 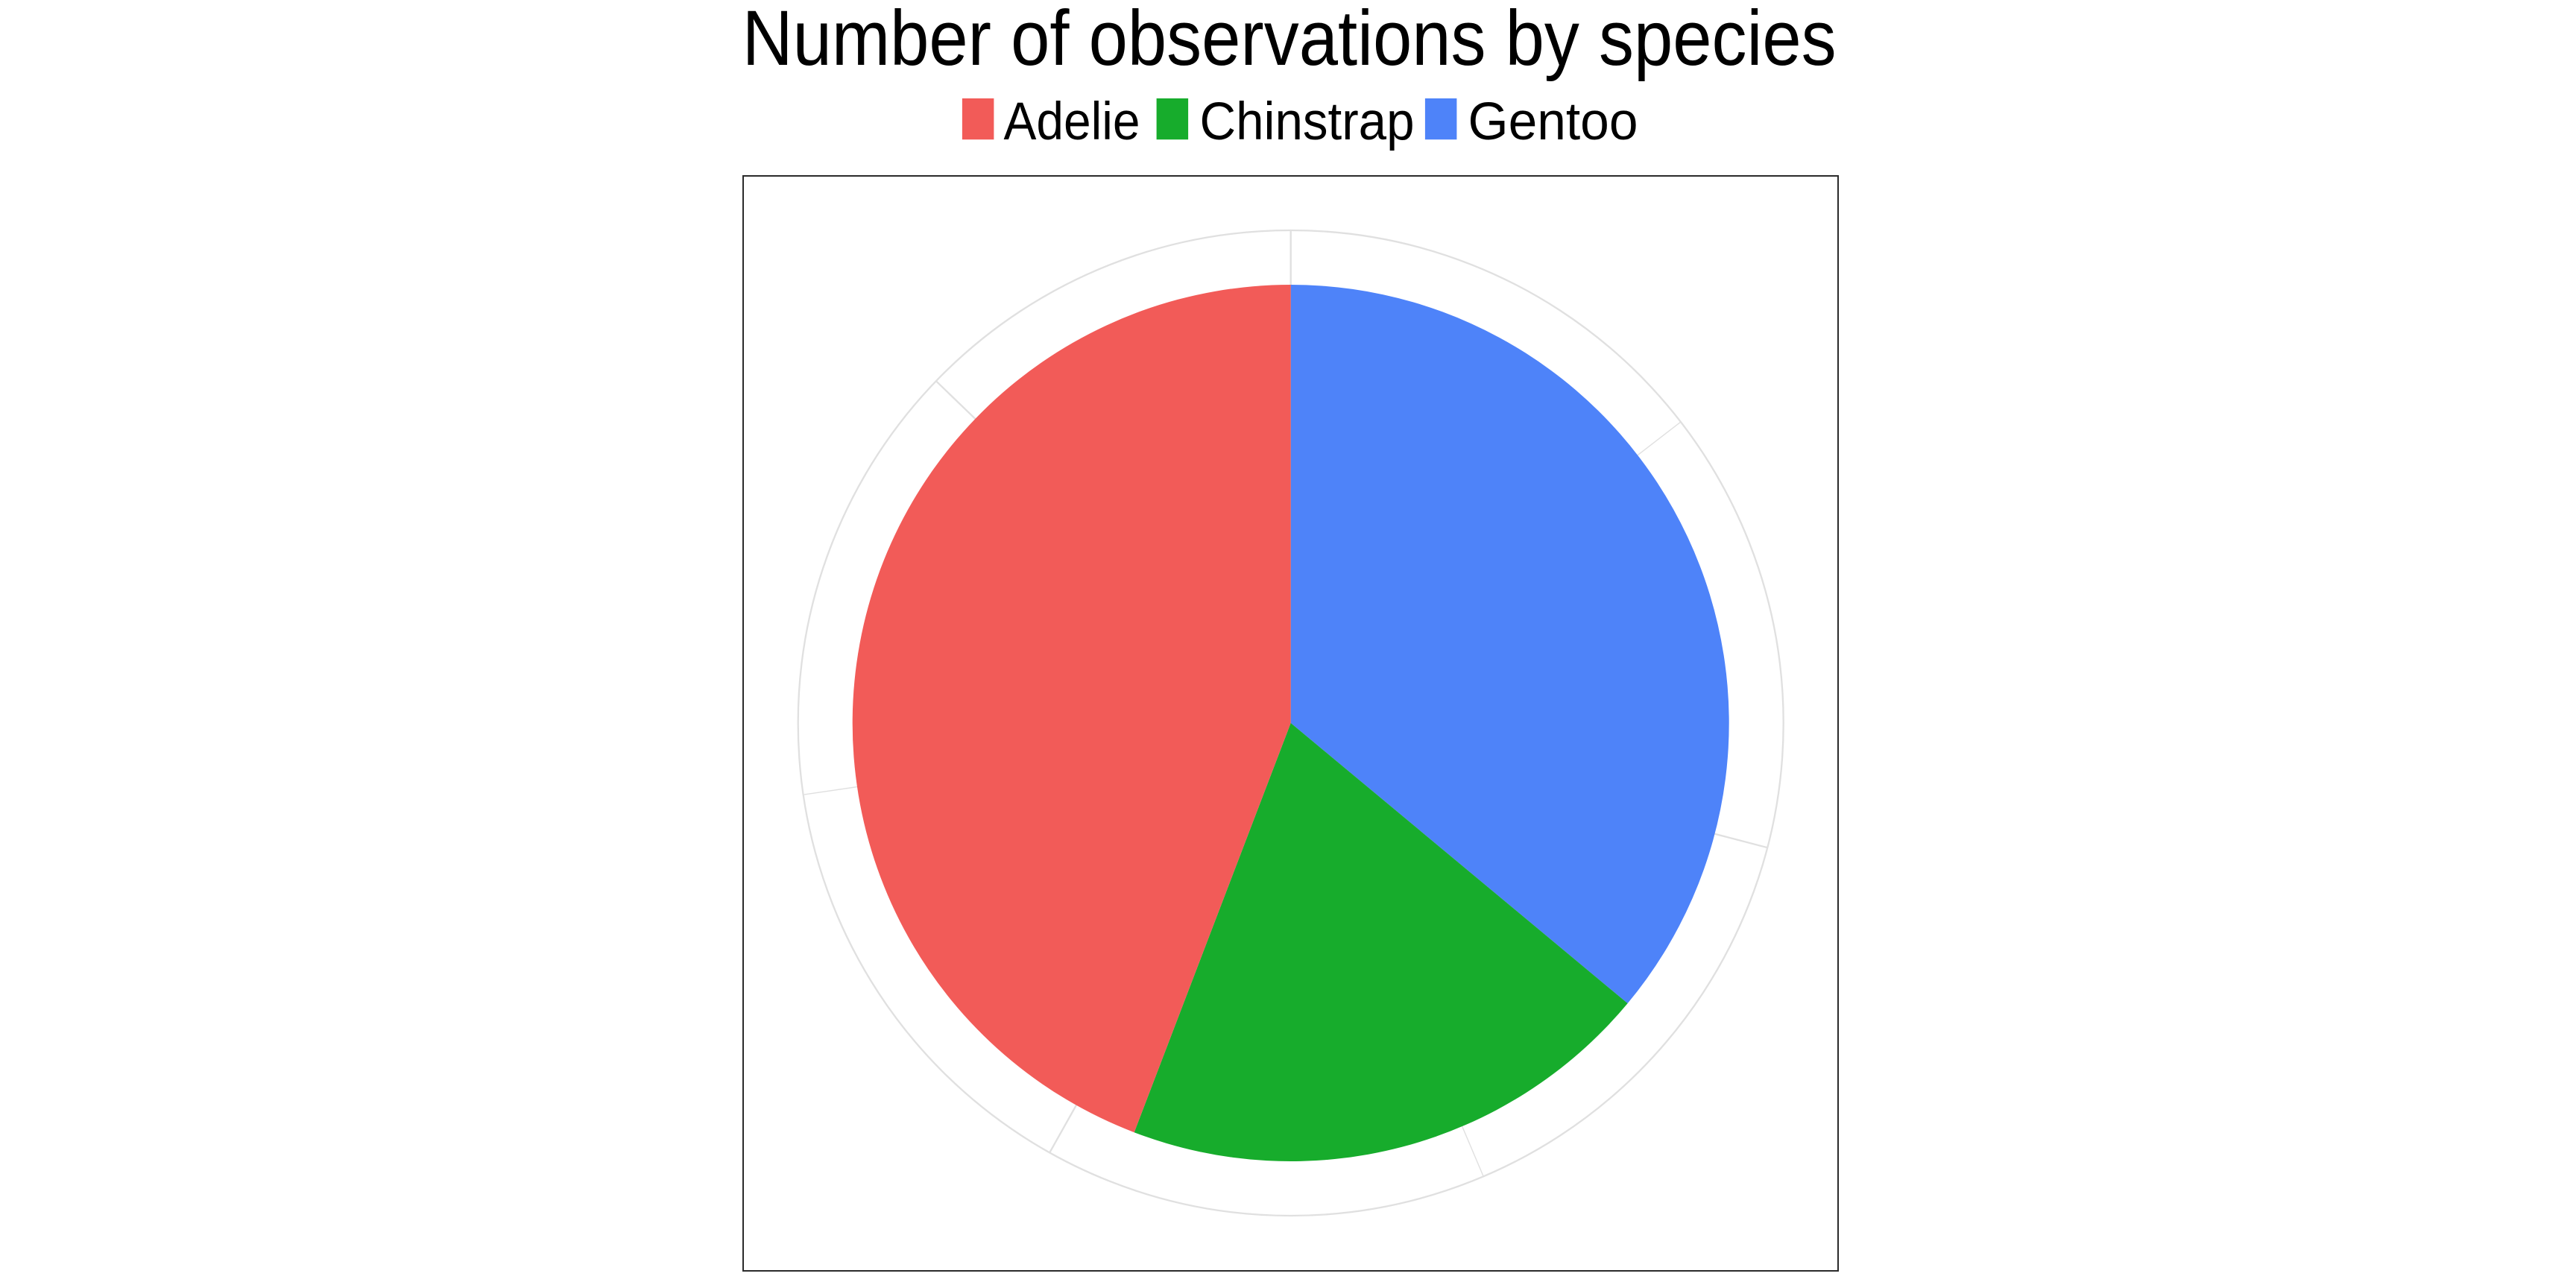 What do you see at coordinates (1307, 122) in the screenshot?
I see `svg-text: Chinstrap` at bounding box center [1307, 122].